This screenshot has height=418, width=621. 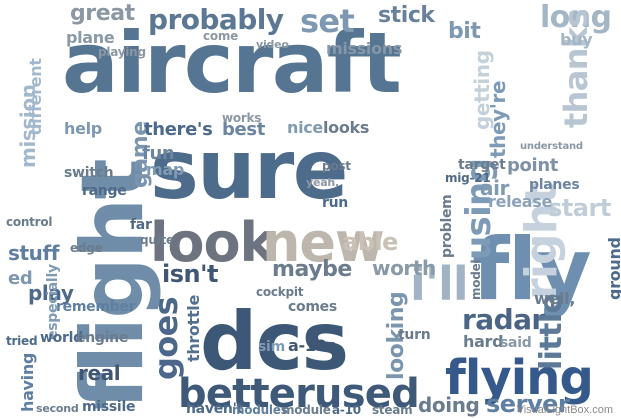 I want to click on word-76: far, so click(x=141, y=225).